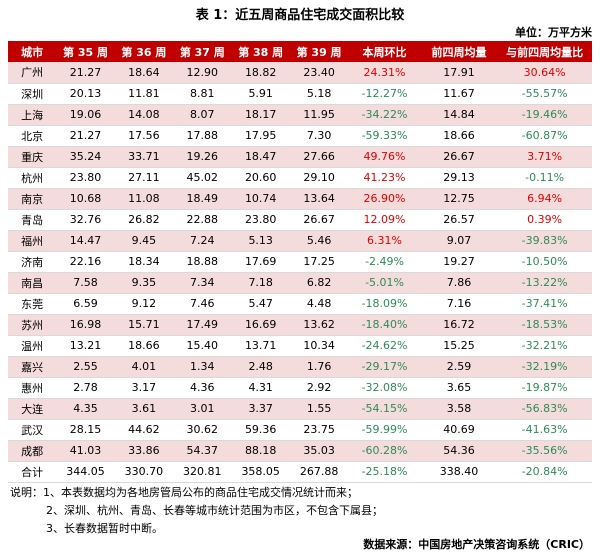  Describe the element at coordinates (85, 94) in the screenshot. I see `cell-week-35: 20.13` at that location.